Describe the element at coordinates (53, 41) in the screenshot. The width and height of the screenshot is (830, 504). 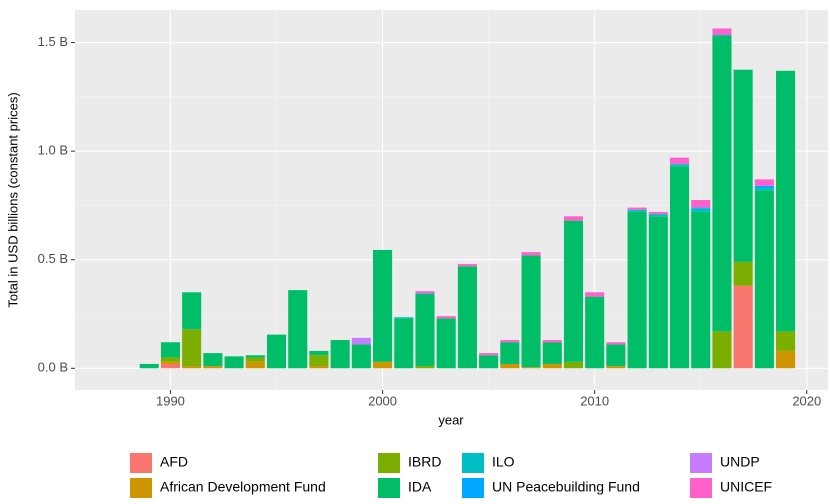
I see `y-tick-label: 1.5 B` at that location.